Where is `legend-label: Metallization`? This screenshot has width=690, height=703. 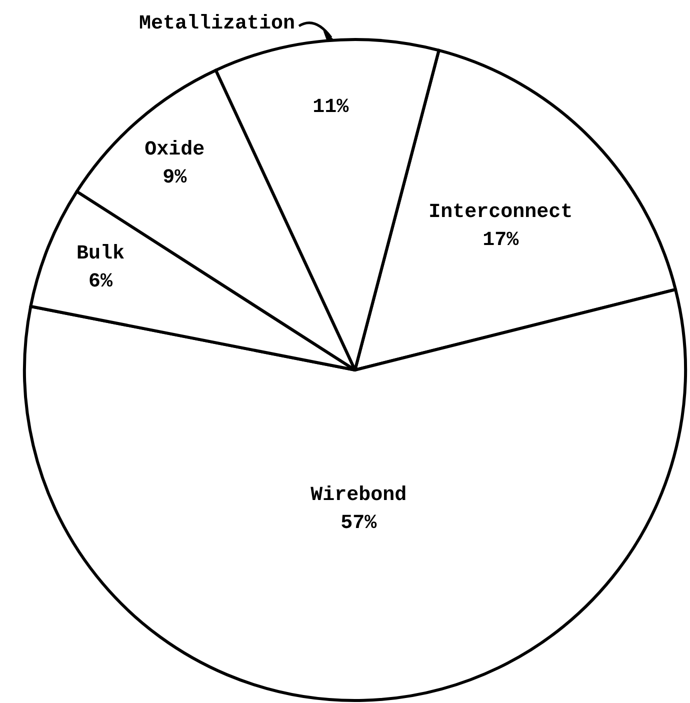 legend-label: Metallization is located at coordinates (216, 24).